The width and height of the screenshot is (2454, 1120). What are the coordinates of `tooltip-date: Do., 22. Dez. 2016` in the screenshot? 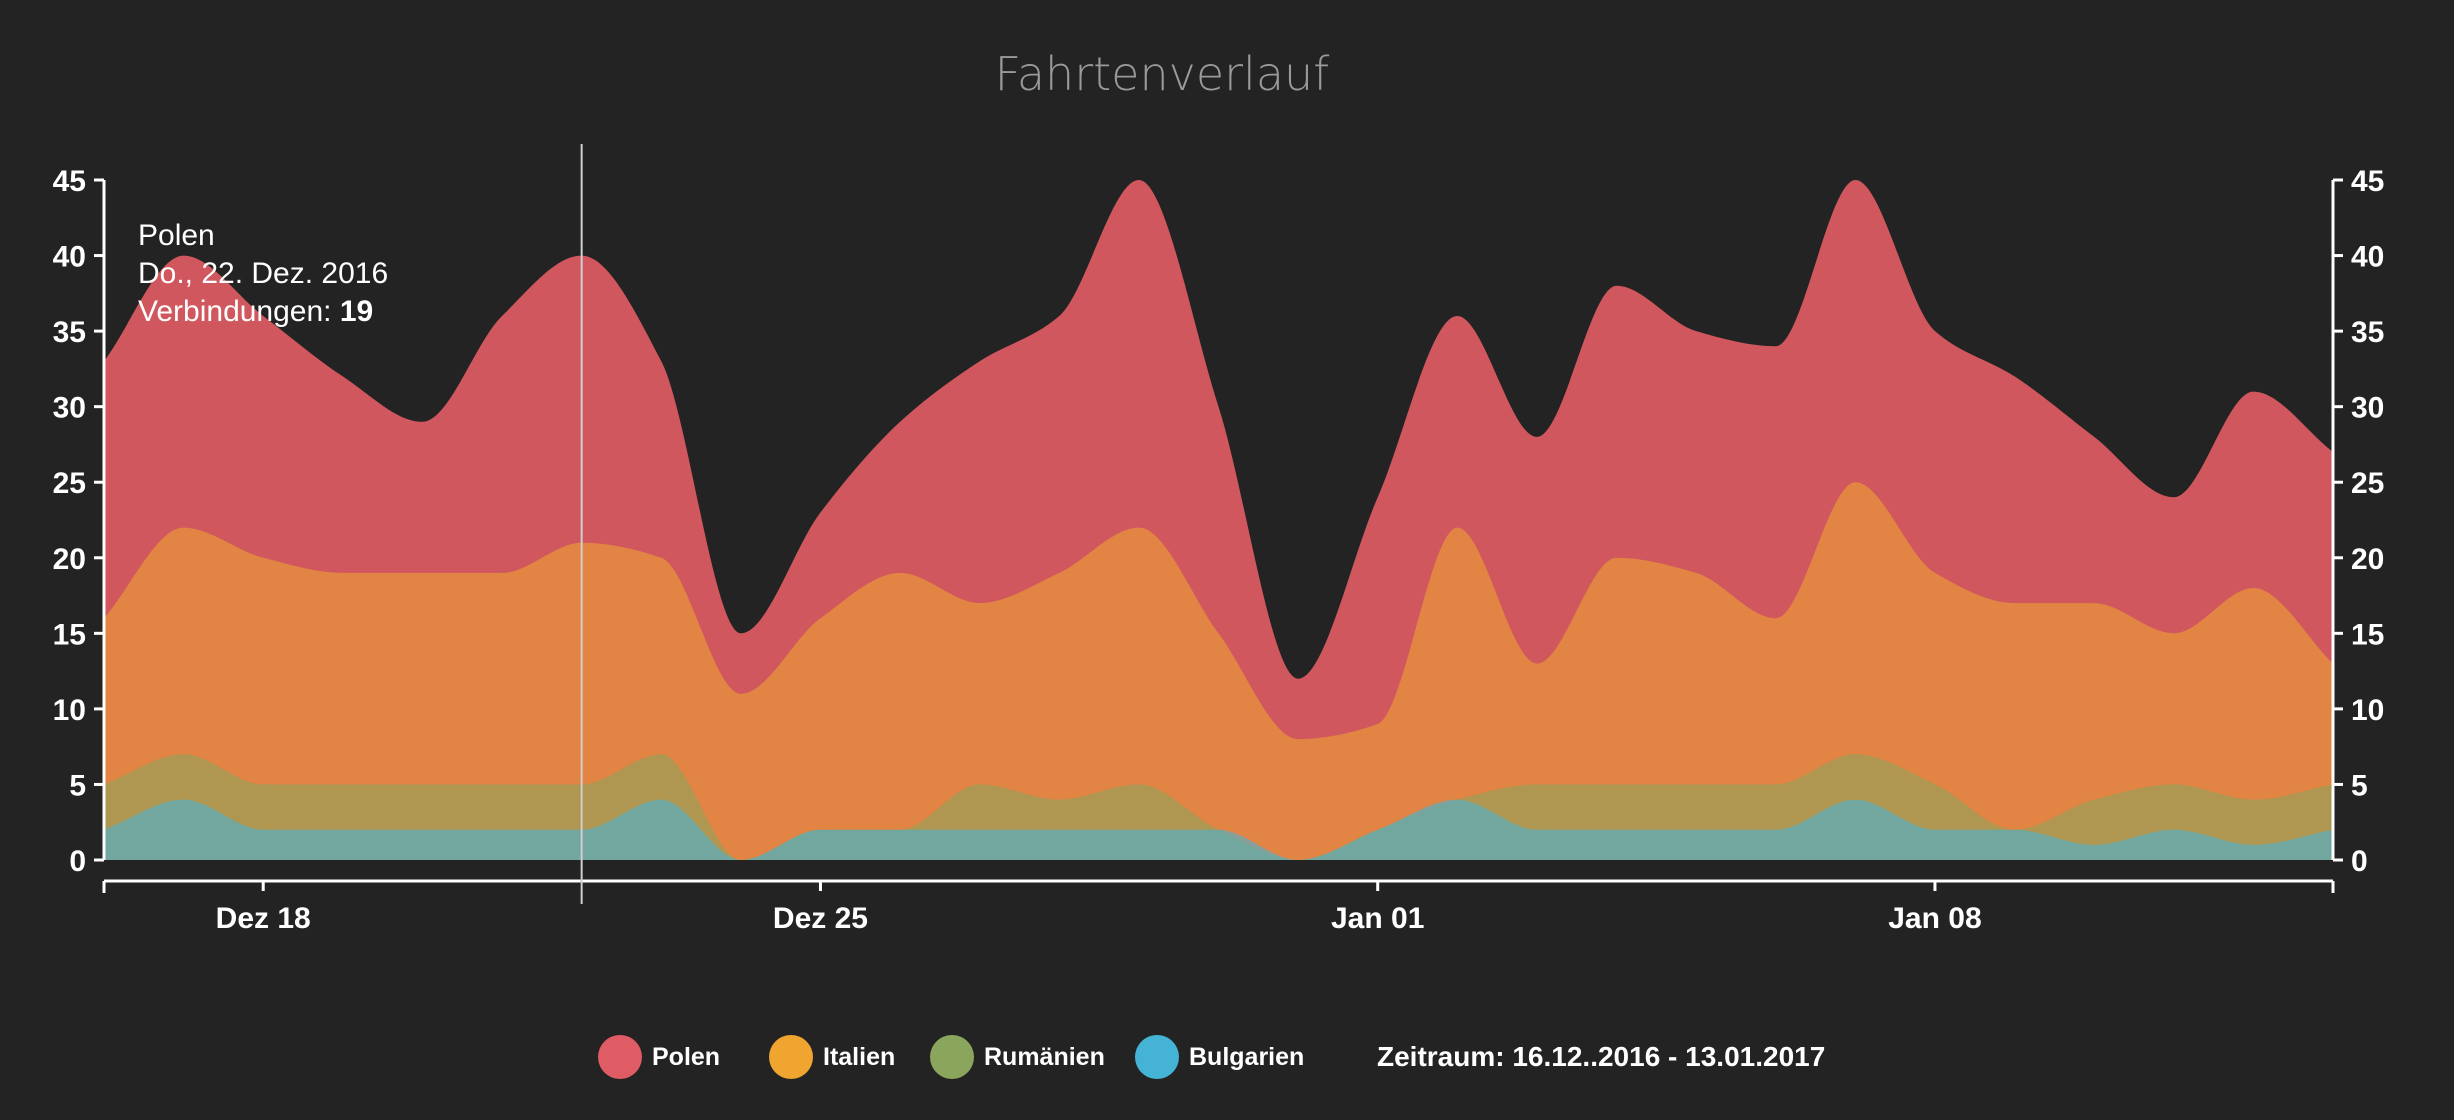 It's located at (263, 273).